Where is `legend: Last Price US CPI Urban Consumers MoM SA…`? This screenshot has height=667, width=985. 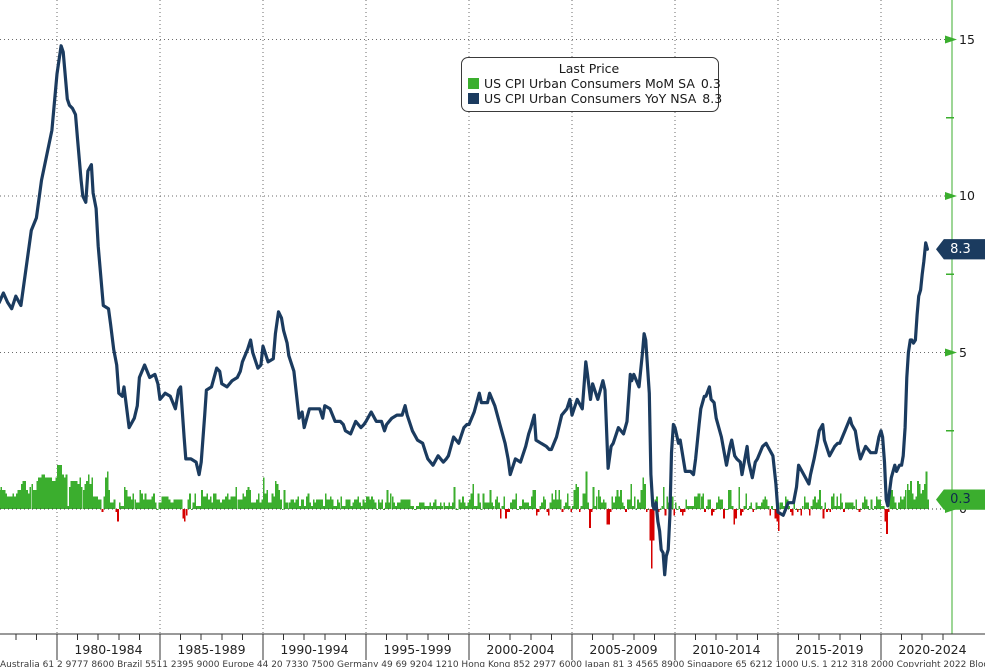 legend: Last Price US CPI Urban Consumers MoM SA… is located at coordinates (591, 84).